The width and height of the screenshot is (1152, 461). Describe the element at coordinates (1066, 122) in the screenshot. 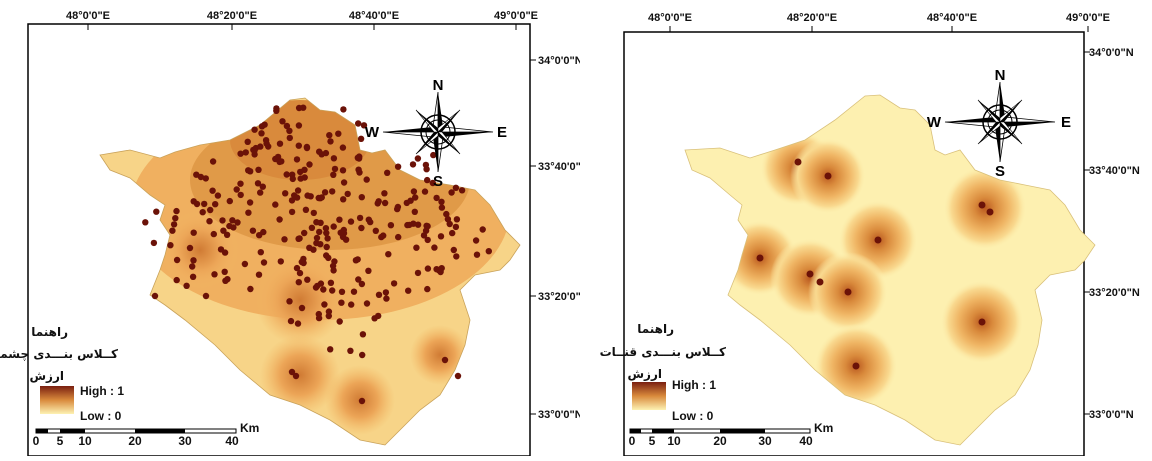

I see `compass-e: E` at that location.